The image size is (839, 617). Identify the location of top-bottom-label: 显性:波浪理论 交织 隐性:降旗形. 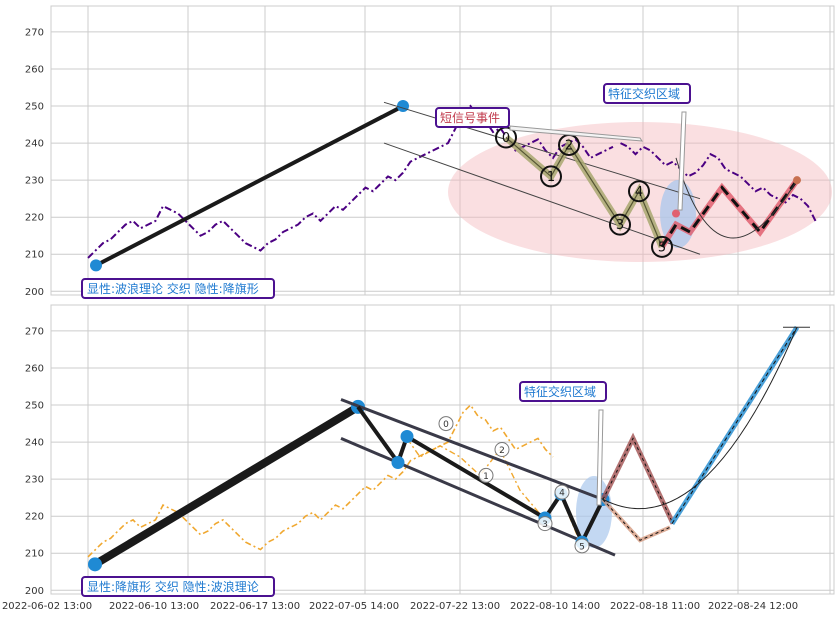
(173, 288).